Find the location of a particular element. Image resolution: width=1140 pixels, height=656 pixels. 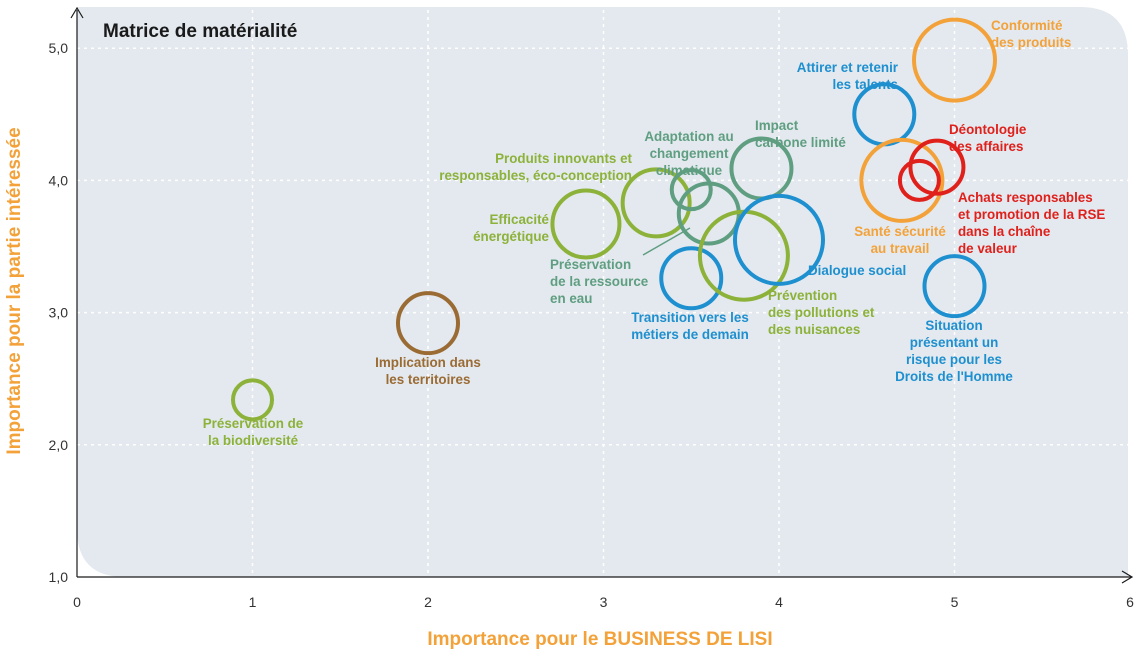

bubble-label: Préservation de la biodiversité is located at coordinates (253, 432).